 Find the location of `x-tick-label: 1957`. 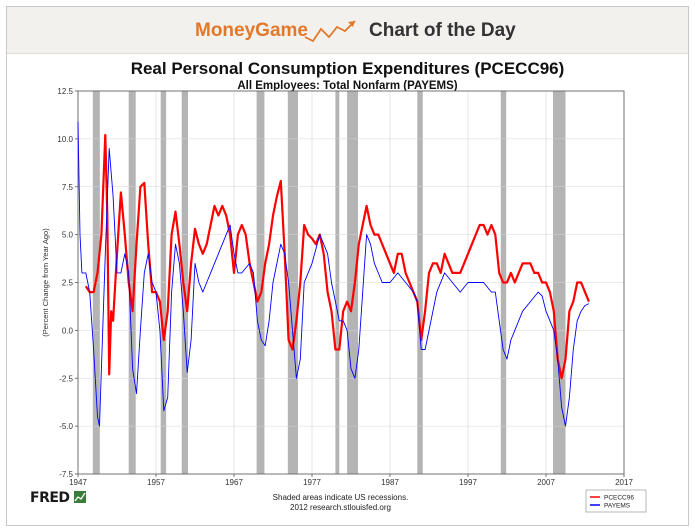

x-tick-label: 1957 is located at coordinates (156, 482).